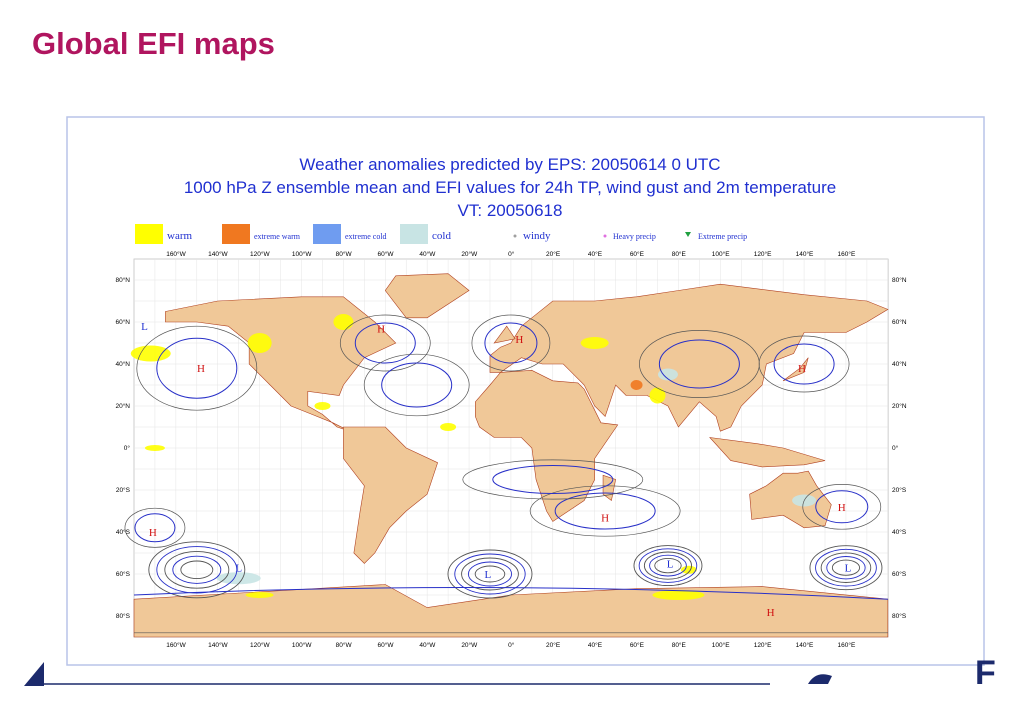 The width and height of the screenshot is (1023, 708). I want to click on logo-text: F, so click(985, 673).